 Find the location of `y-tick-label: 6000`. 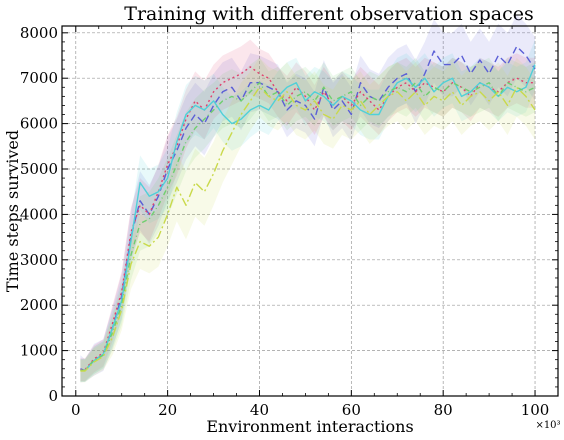

y-tick-label: 6000 is located at coordinates (39, 124).